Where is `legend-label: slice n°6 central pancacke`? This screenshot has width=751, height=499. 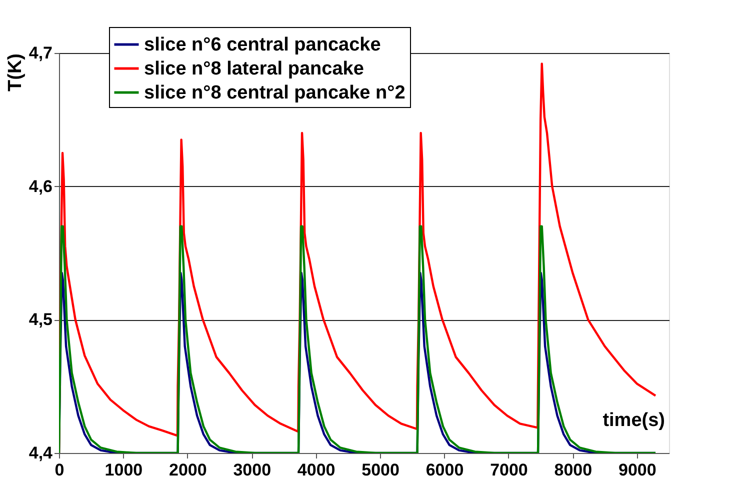
legend-label: slice n°6 central pancacke is located at coordinates (262, 45).